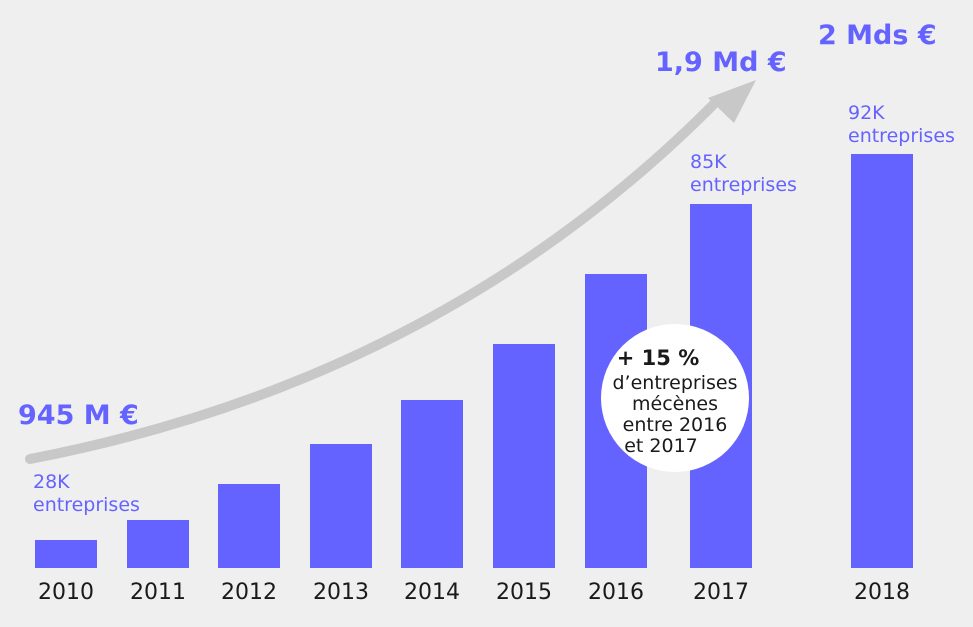 This screenshot has height=627, width=973. I want to click on annotation-line-4: et 2017, so click(661, 446).